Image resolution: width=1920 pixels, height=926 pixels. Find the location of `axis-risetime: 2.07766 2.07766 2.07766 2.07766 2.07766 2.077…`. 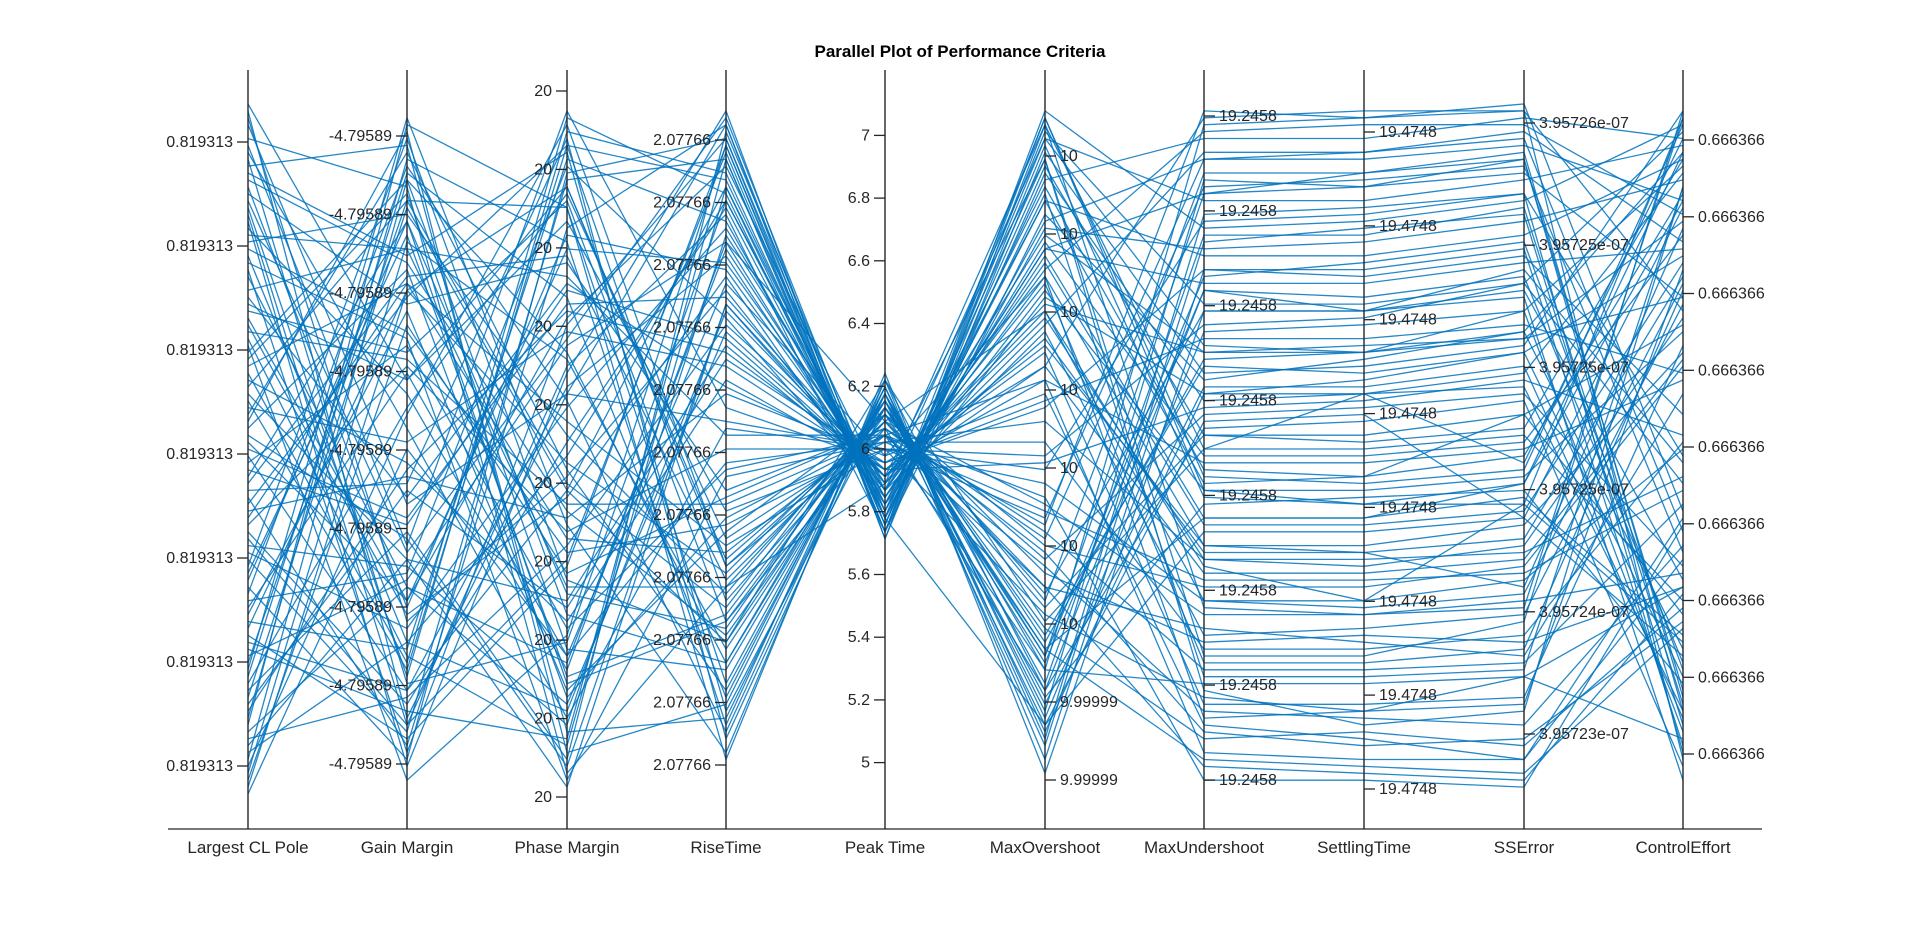

axis-risetime: 2.07766 2.07766 2.07766 2.07766 2.07766 2.077… is located at coordinates (707, 463).